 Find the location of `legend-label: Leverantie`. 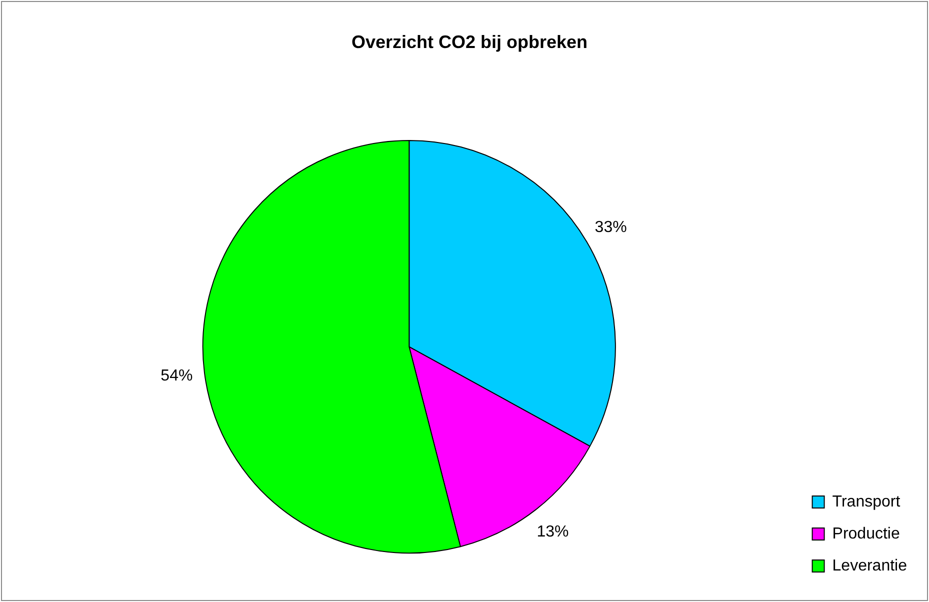

legend-label: Leverantie is located at coordinates (870, 565).